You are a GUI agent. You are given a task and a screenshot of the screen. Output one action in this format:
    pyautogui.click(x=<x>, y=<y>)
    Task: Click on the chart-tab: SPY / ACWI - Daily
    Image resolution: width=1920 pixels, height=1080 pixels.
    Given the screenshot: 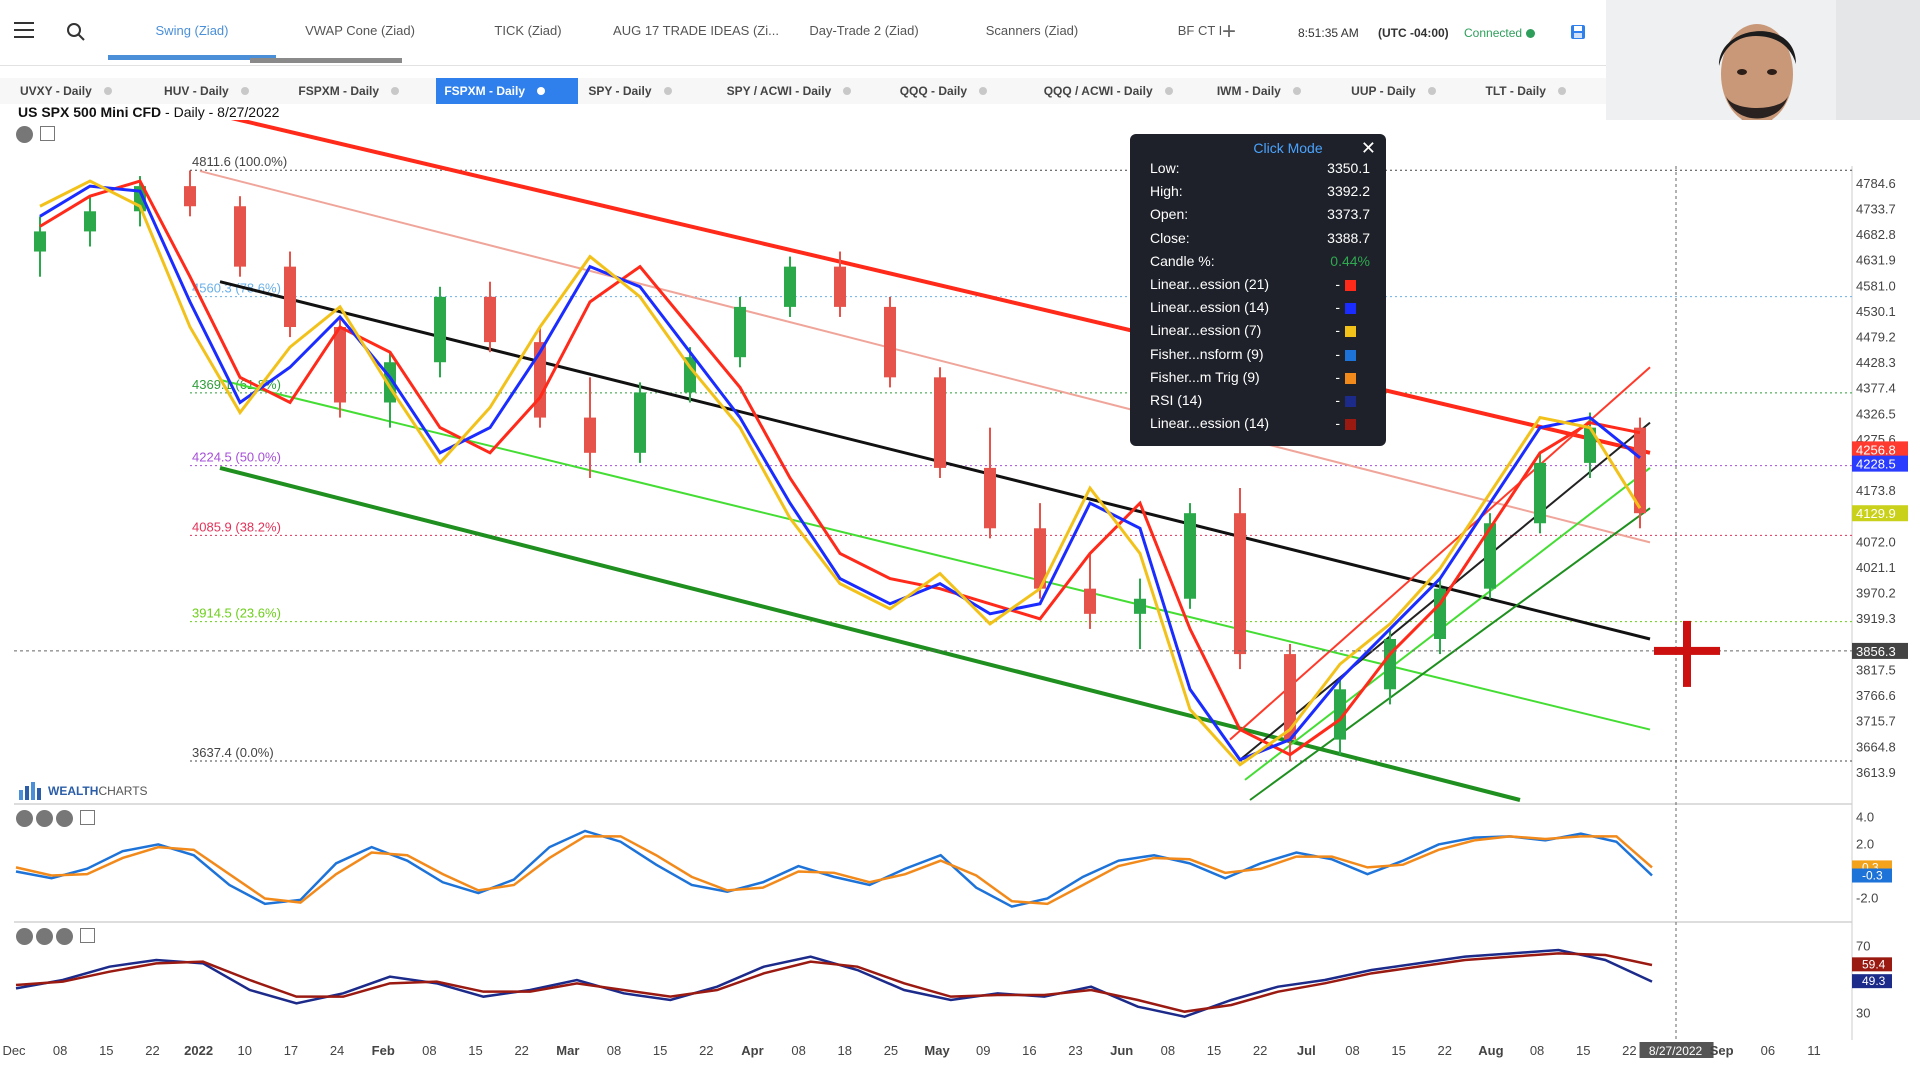 What is the action you would take?
    pyautogui.click(x=804, y=91)
    